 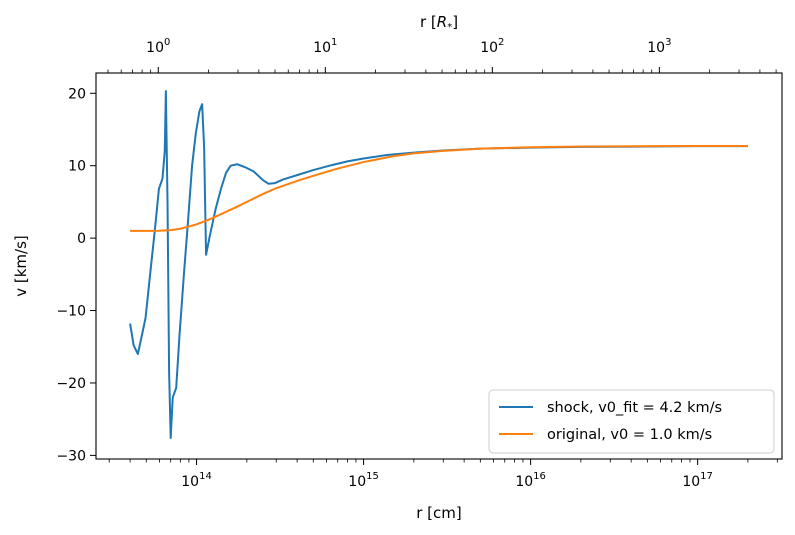 What do you see at coordinates (659, 46) in the screenshot?
I see `top-tick-label: 10³` at bounding box center [659, 46].